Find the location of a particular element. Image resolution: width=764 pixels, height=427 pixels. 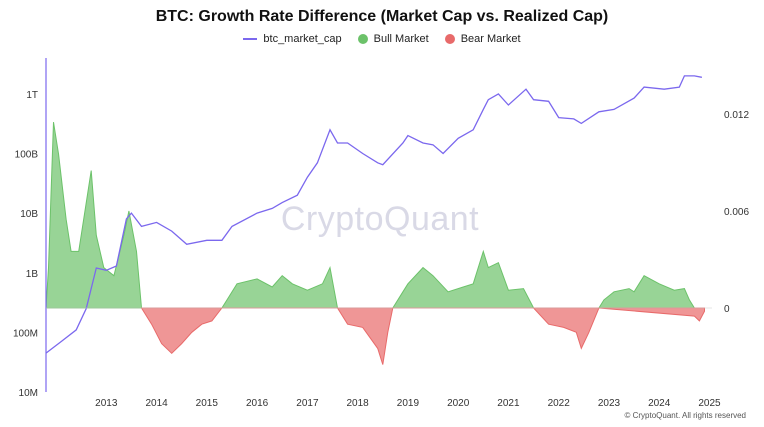

legend-item-bear-market: Bear Market is located at coordinates (482, 39).